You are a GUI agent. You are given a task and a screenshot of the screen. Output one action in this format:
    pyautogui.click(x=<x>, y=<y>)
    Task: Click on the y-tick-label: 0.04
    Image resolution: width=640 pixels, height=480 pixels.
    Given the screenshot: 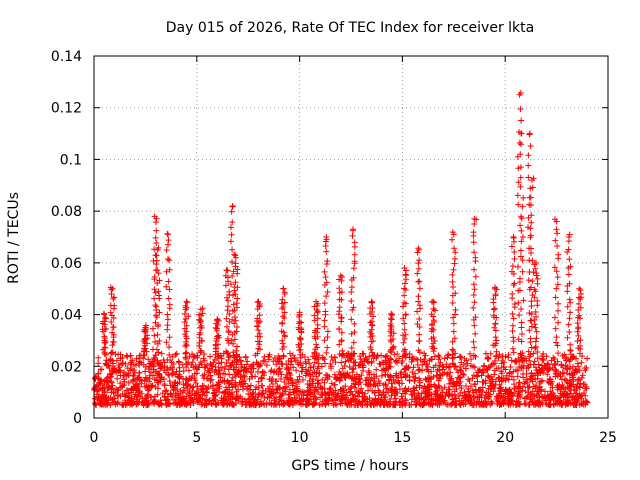 What is the action you would take?
    pyautogui.click(x=66, y=316)
    